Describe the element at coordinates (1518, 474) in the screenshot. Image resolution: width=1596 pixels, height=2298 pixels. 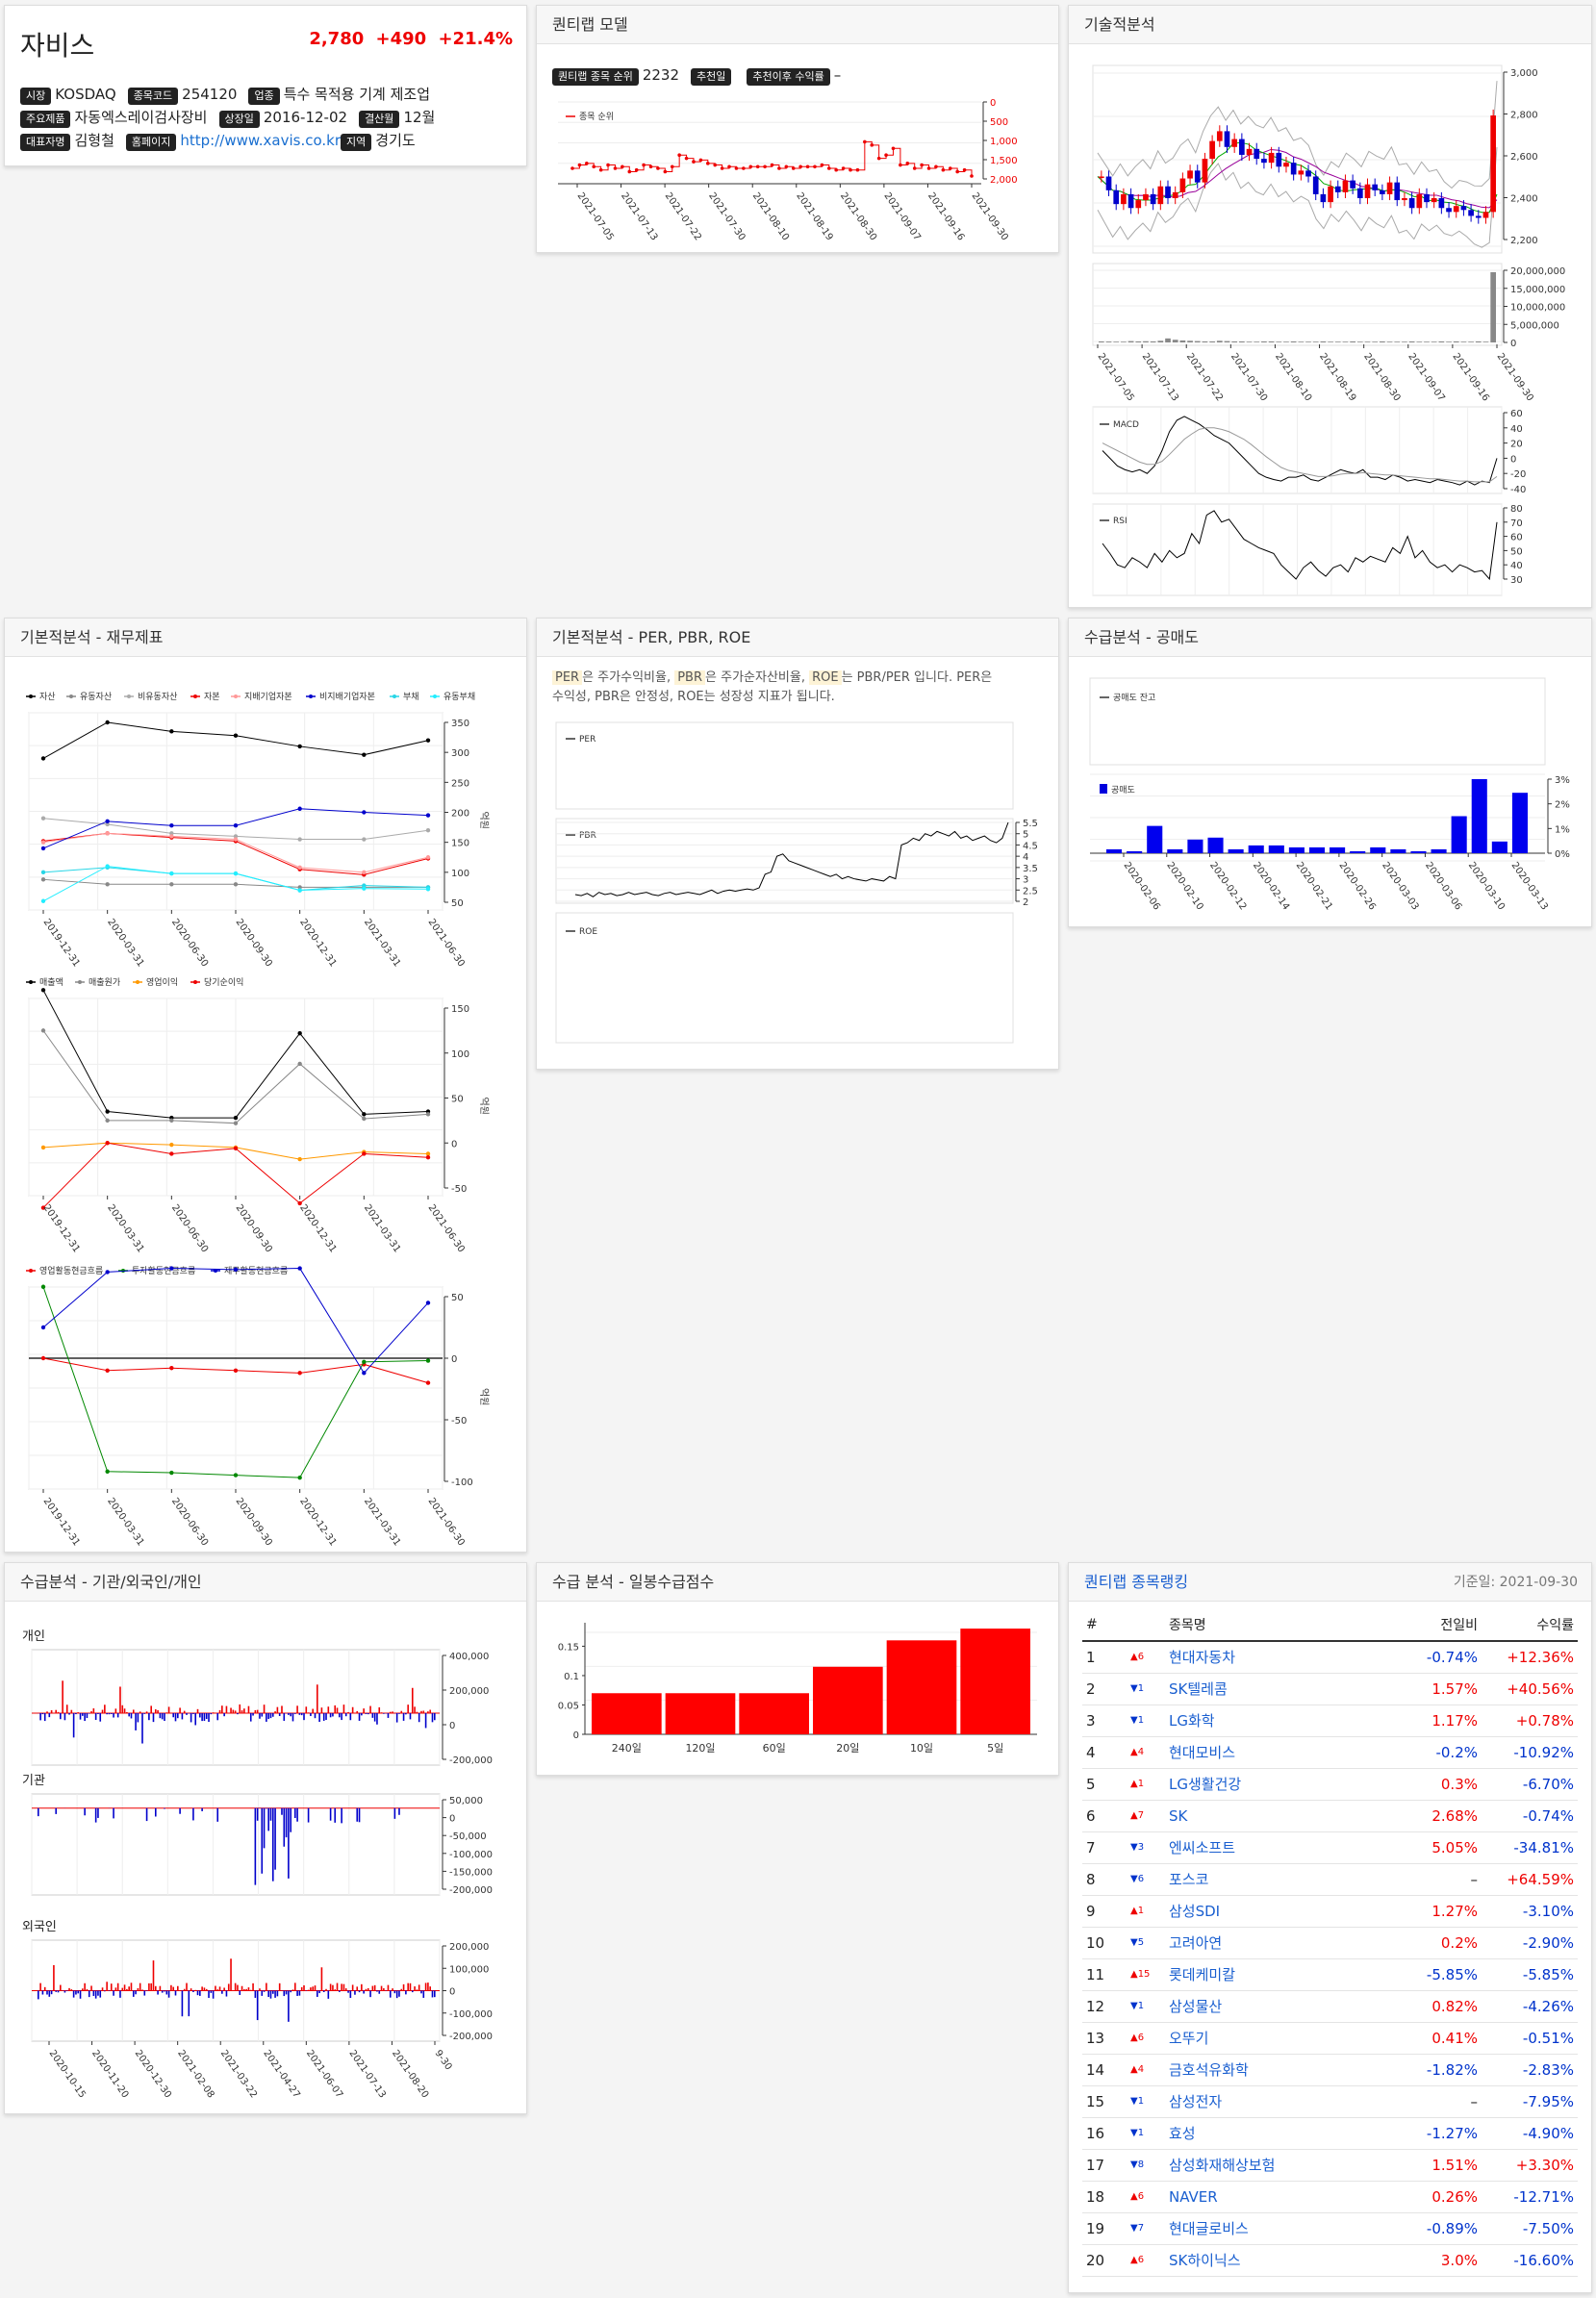
I see `y-tick-label: -20` at that location.